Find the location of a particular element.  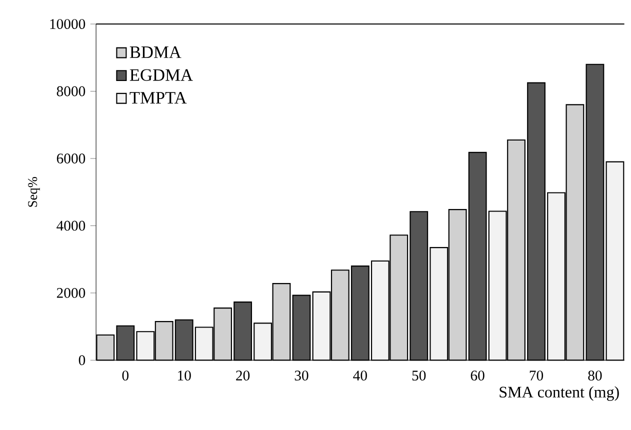

legend-label: EGDMA is located at coordinates (161, 75).